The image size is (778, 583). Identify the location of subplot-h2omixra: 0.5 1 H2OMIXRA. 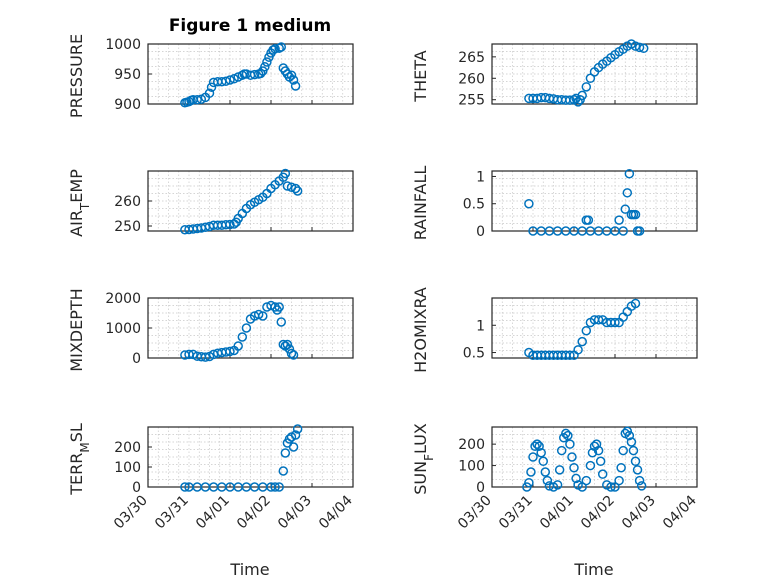
(554, 330).